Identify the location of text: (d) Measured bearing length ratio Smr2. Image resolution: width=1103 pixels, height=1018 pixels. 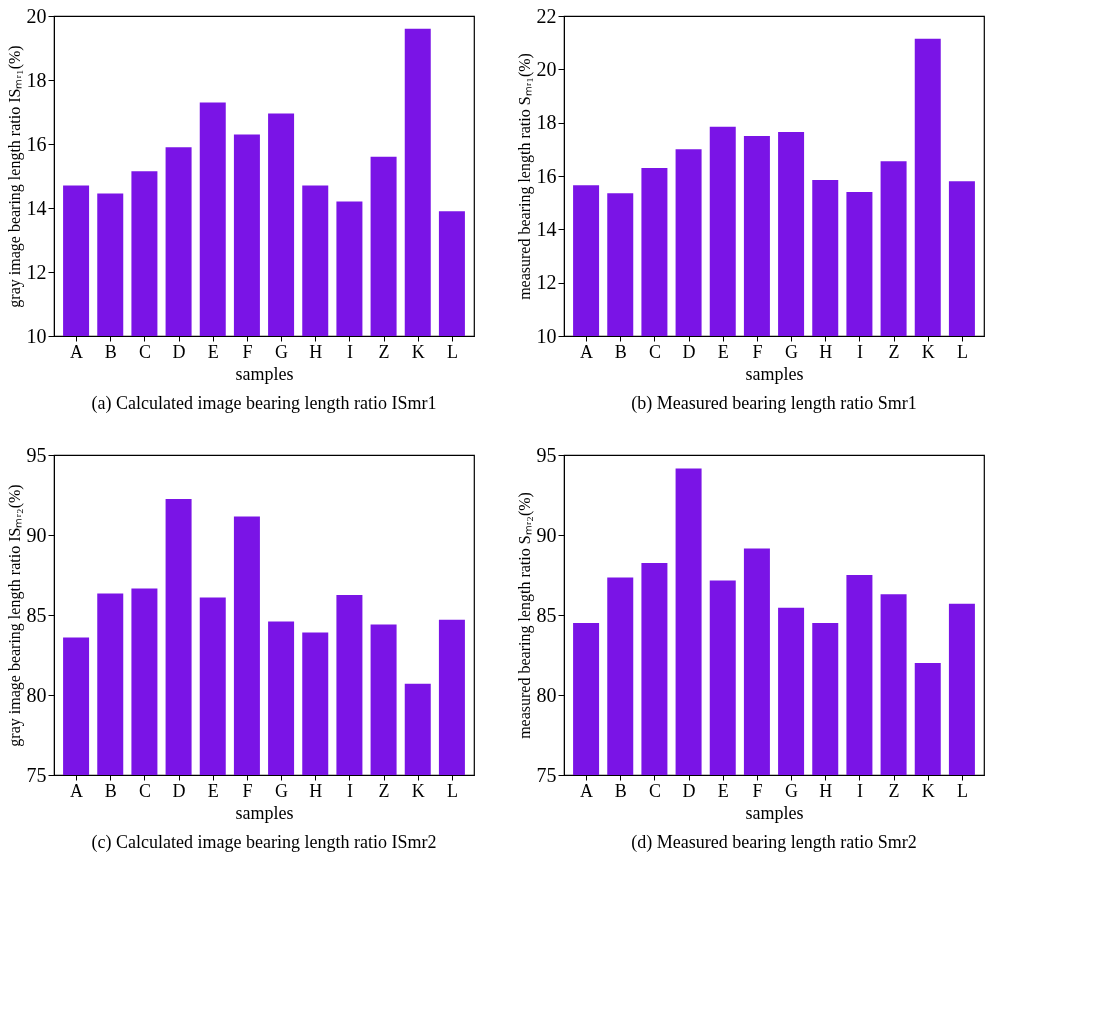
(774, 842).